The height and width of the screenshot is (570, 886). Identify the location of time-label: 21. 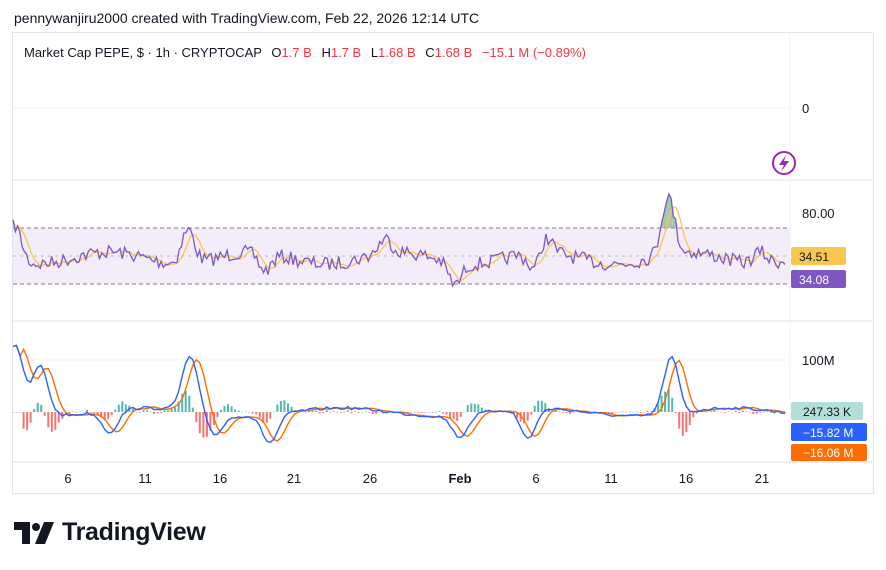
(762, 478).